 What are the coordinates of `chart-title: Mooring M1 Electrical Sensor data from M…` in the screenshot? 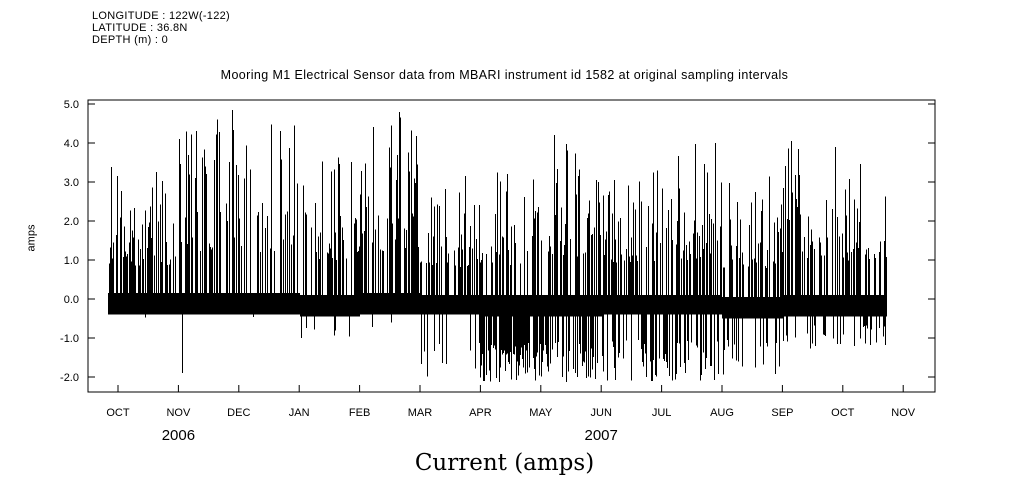 It's located at (504, 75).